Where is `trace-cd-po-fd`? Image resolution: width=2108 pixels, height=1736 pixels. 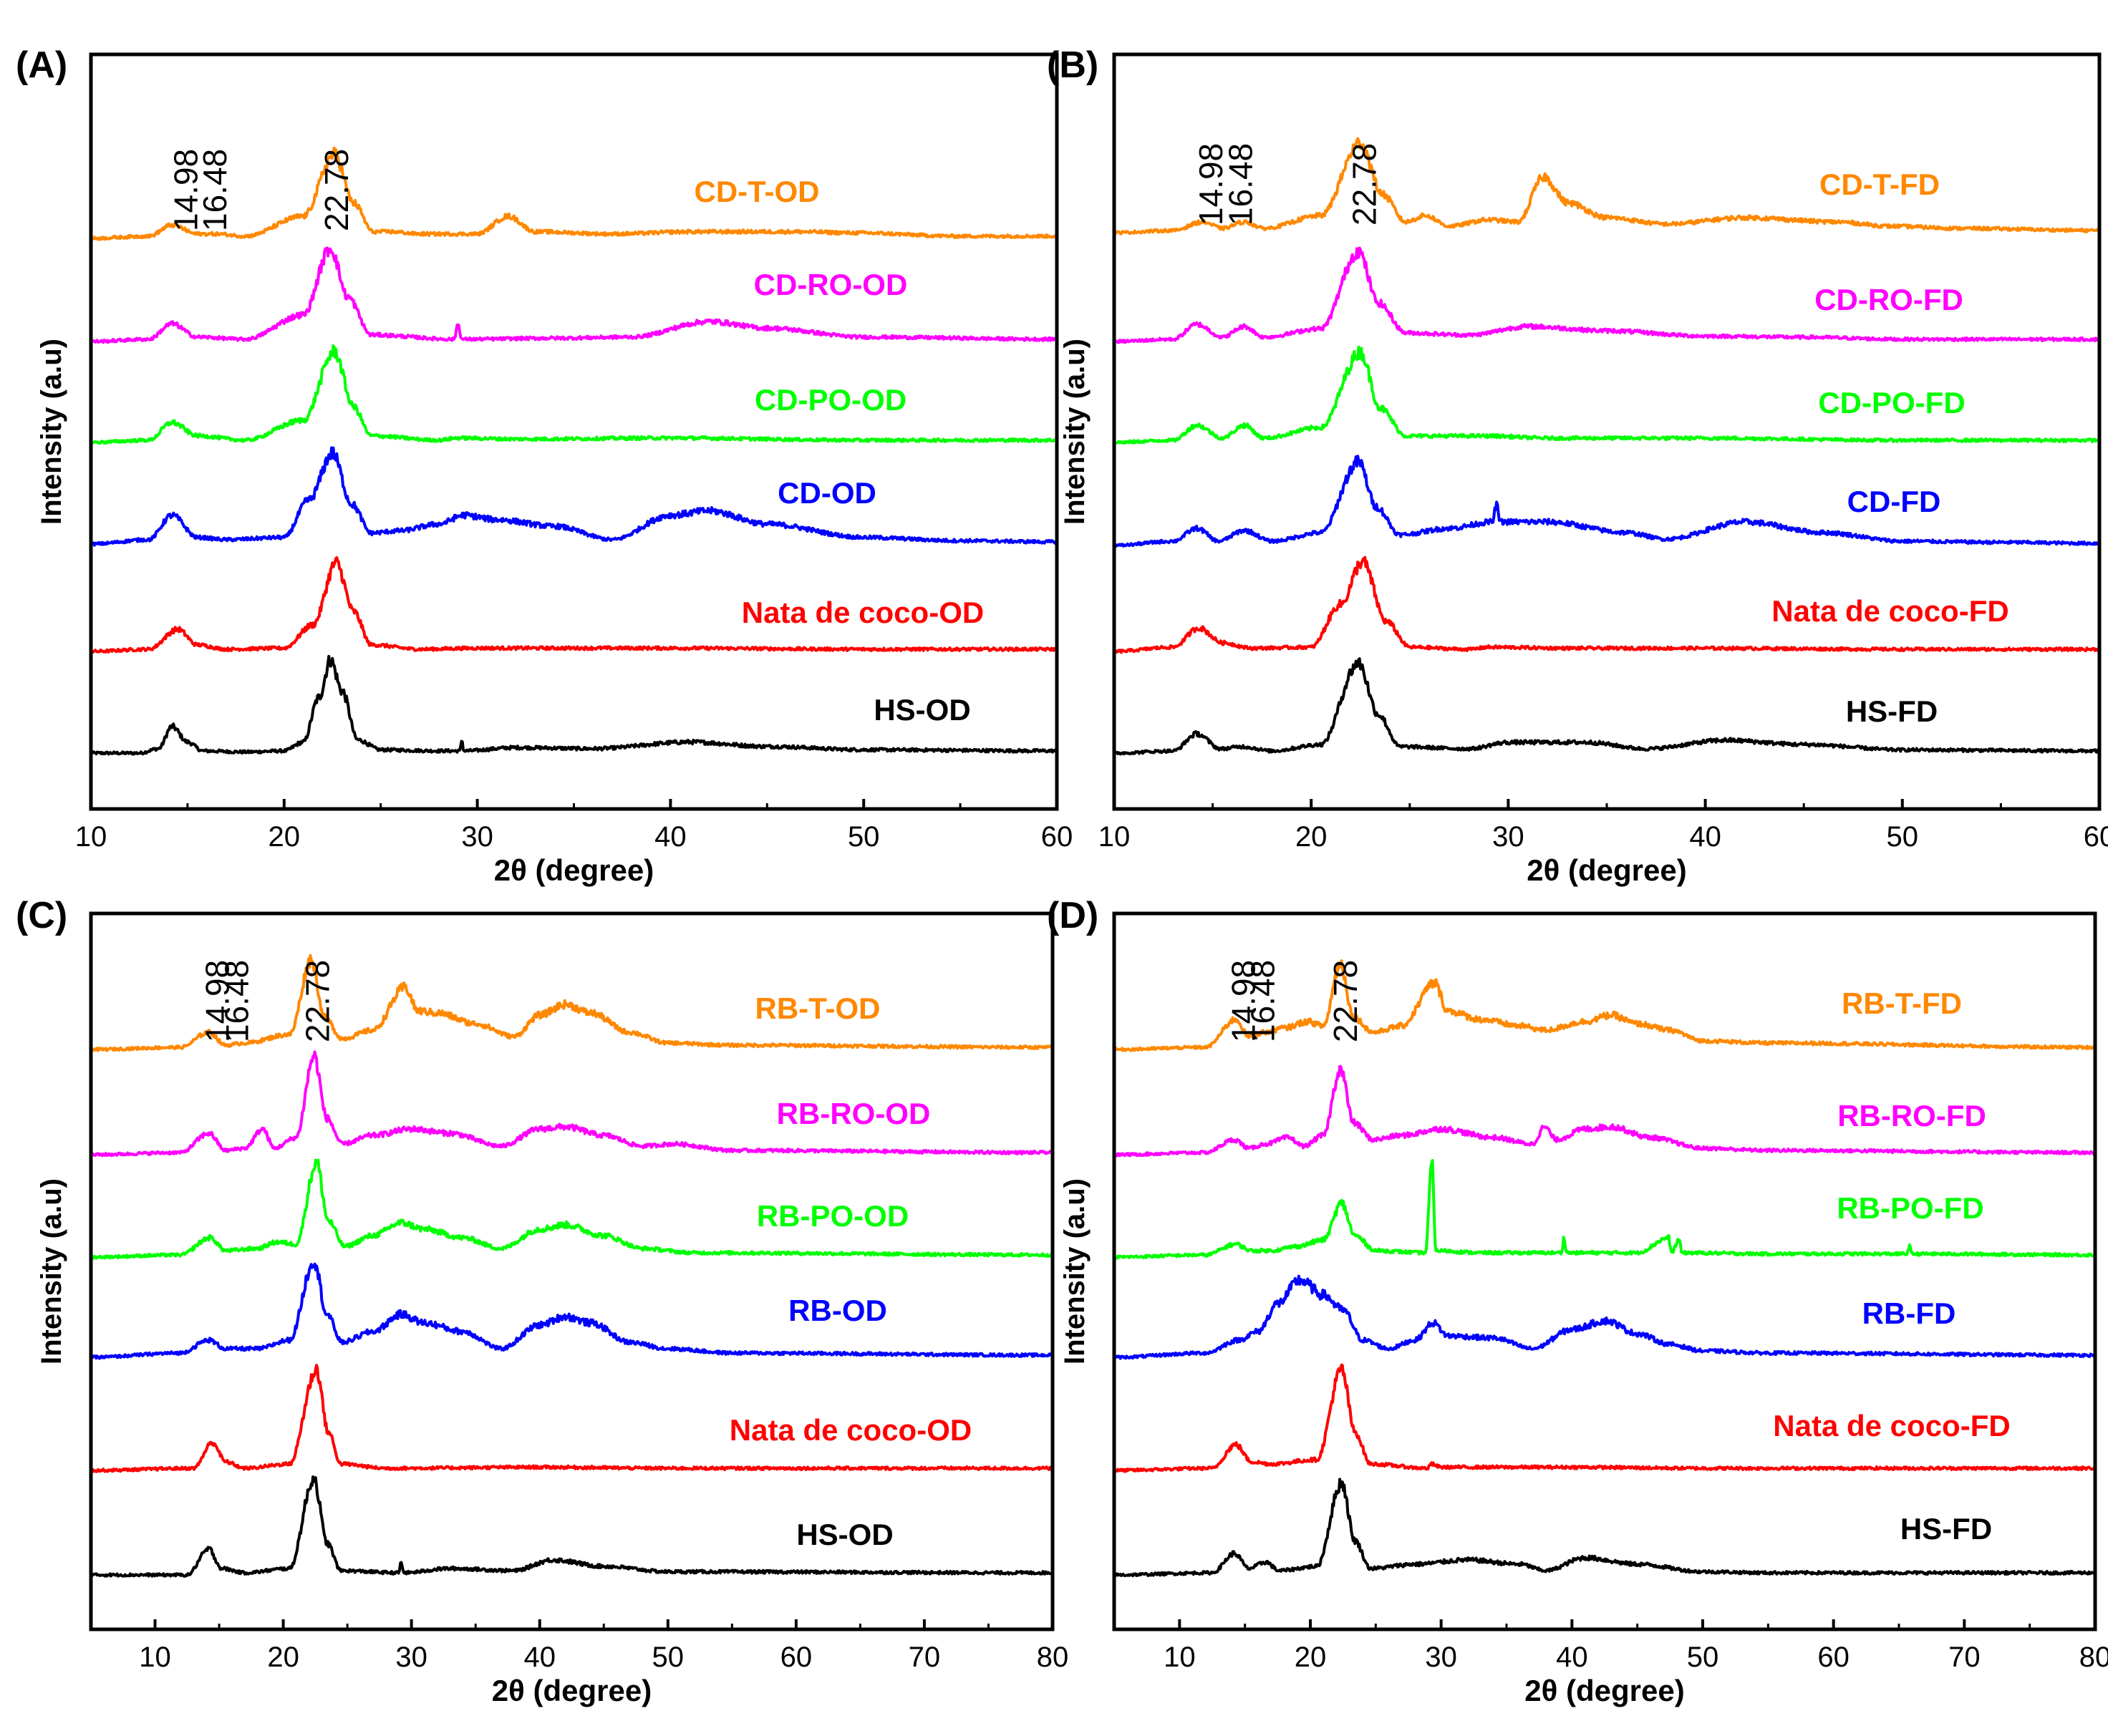
trace-cd-po-fd is located at coordinates (1607, 395).